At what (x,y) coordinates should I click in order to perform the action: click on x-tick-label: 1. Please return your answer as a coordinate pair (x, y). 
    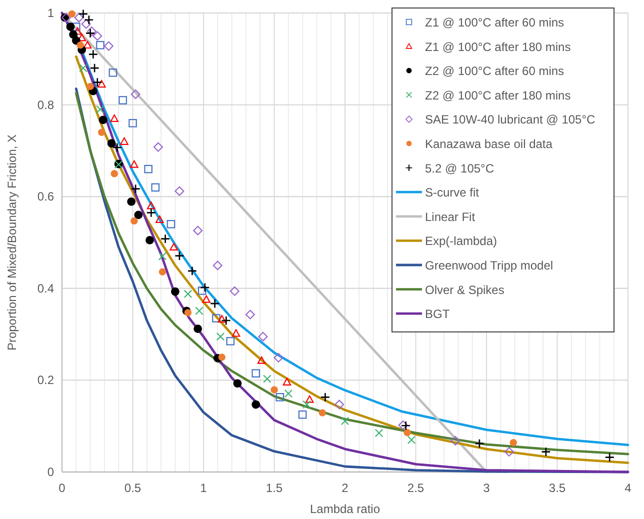
    Looking at the image, I should click on (204, 488).